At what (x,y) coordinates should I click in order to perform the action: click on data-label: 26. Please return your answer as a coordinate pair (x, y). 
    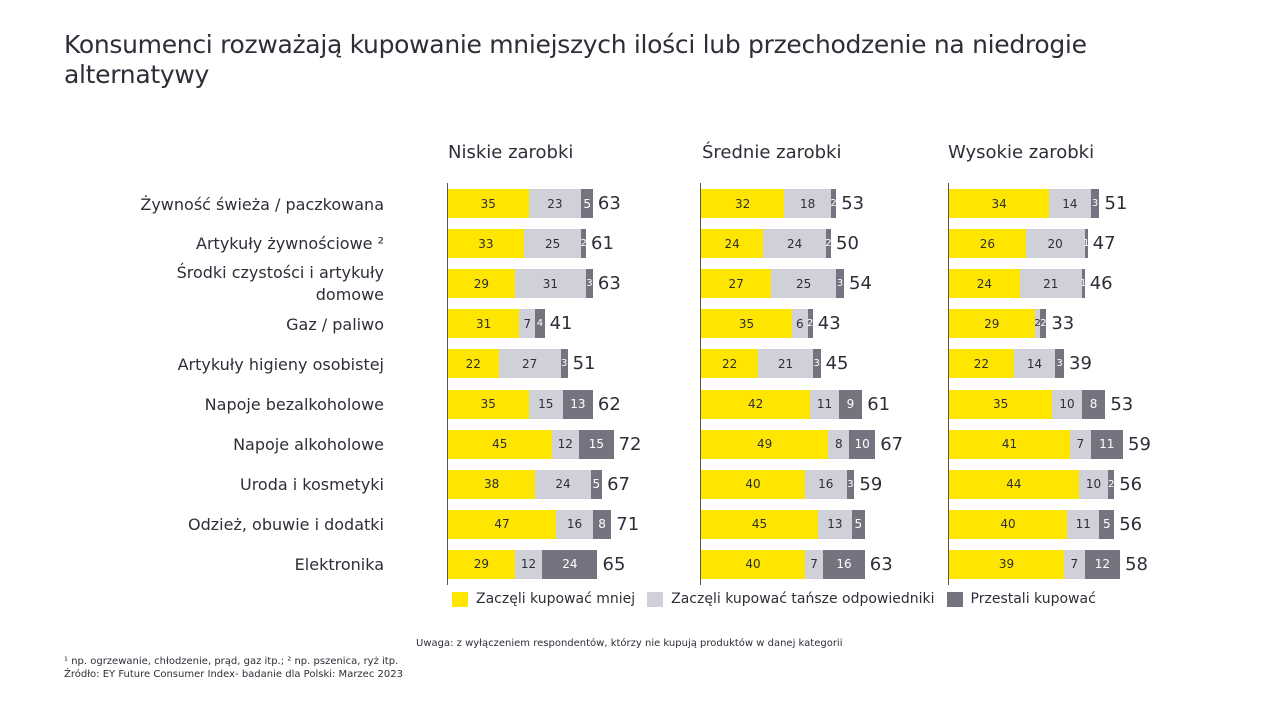
    Looking at the image, I should click on (987, 243).